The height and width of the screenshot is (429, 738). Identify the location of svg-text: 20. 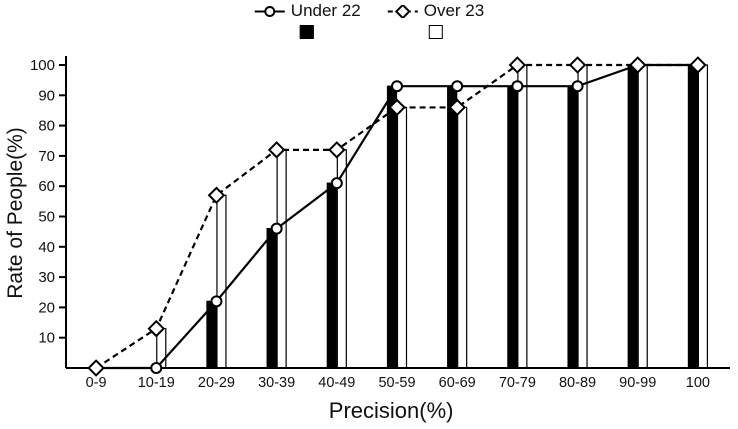
(46, 307).